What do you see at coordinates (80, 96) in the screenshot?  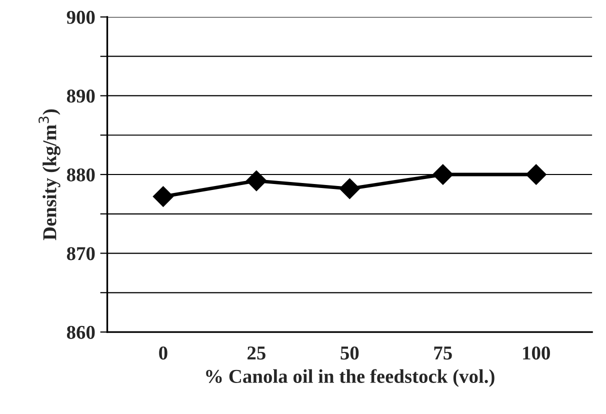 I see `y-tick-label: 890` at bounding box center [80, 96].